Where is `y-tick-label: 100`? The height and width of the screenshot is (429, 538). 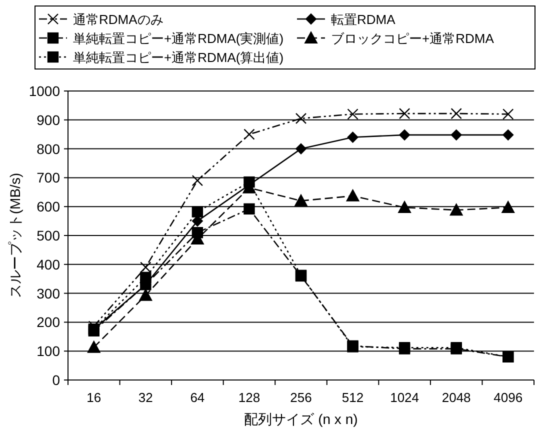 y-tick-label: 100 is located at coordinates (48, 351).